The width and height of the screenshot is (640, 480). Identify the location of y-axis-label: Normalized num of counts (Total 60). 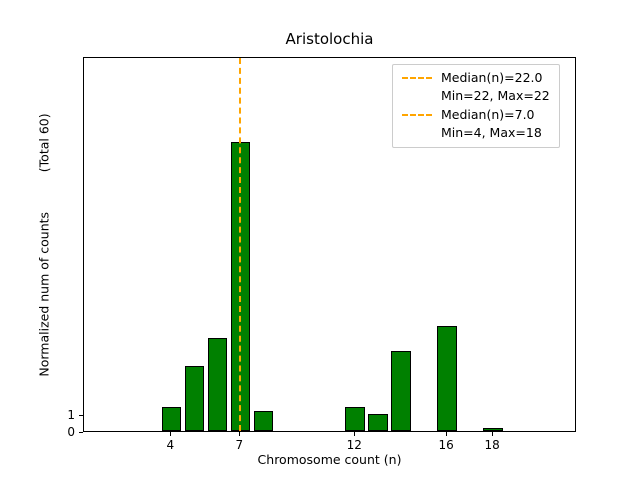
(44, 244).